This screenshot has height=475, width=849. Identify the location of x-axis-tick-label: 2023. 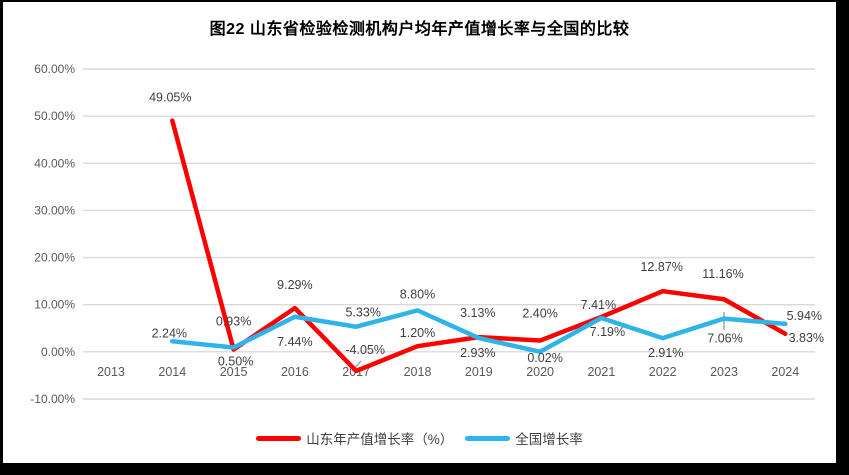
(724, 372).